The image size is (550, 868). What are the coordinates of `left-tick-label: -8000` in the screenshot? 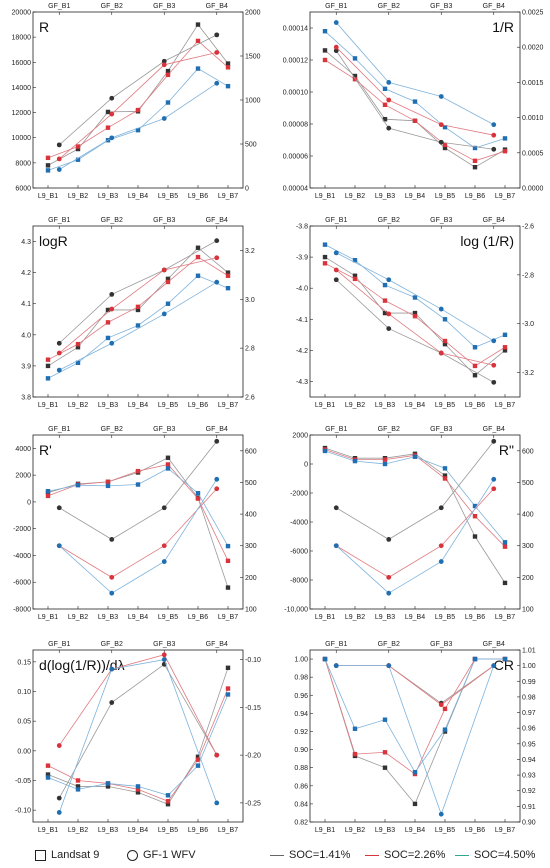 It's located at (299, 581).